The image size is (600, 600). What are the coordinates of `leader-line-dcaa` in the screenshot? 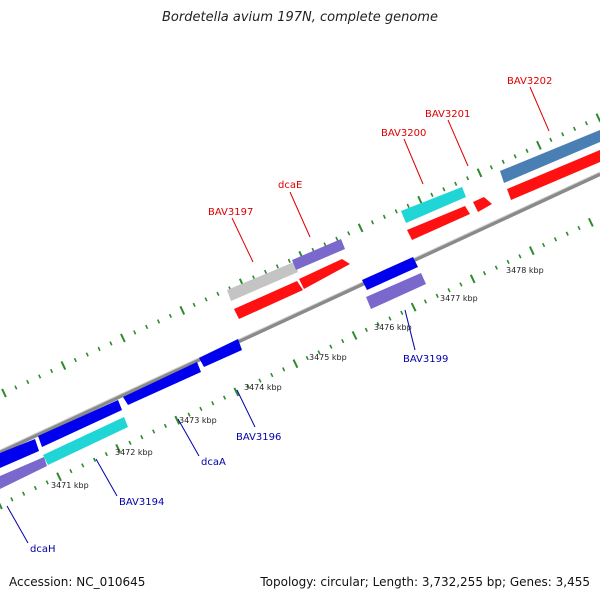 It's located at (188, 437).